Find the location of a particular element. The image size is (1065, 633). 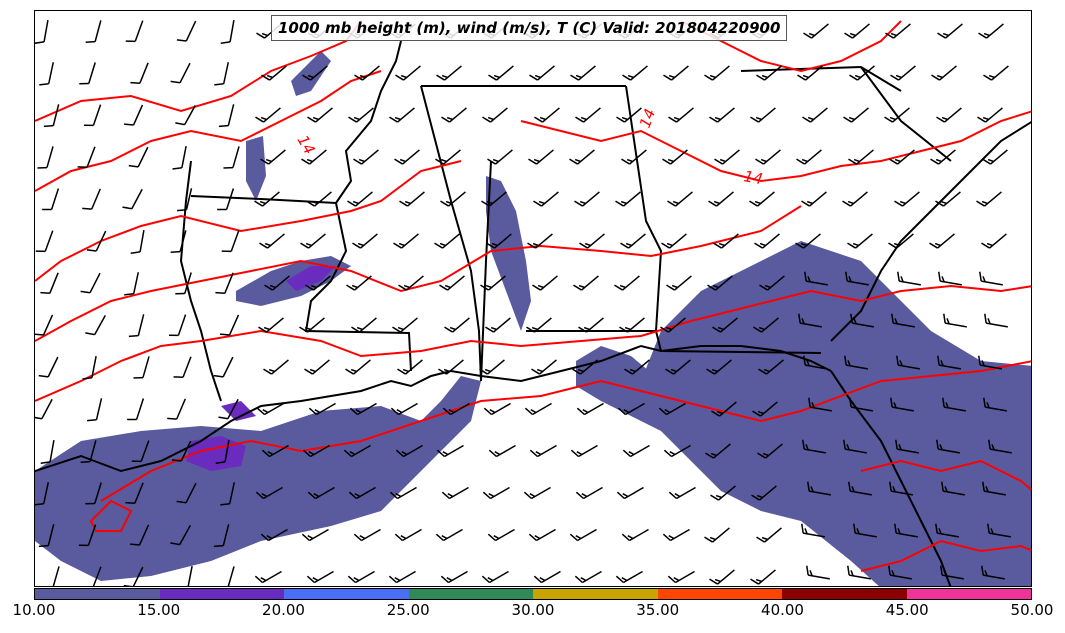

colorbar-tick-label: 45.00 is located at coordinates (907, 610).